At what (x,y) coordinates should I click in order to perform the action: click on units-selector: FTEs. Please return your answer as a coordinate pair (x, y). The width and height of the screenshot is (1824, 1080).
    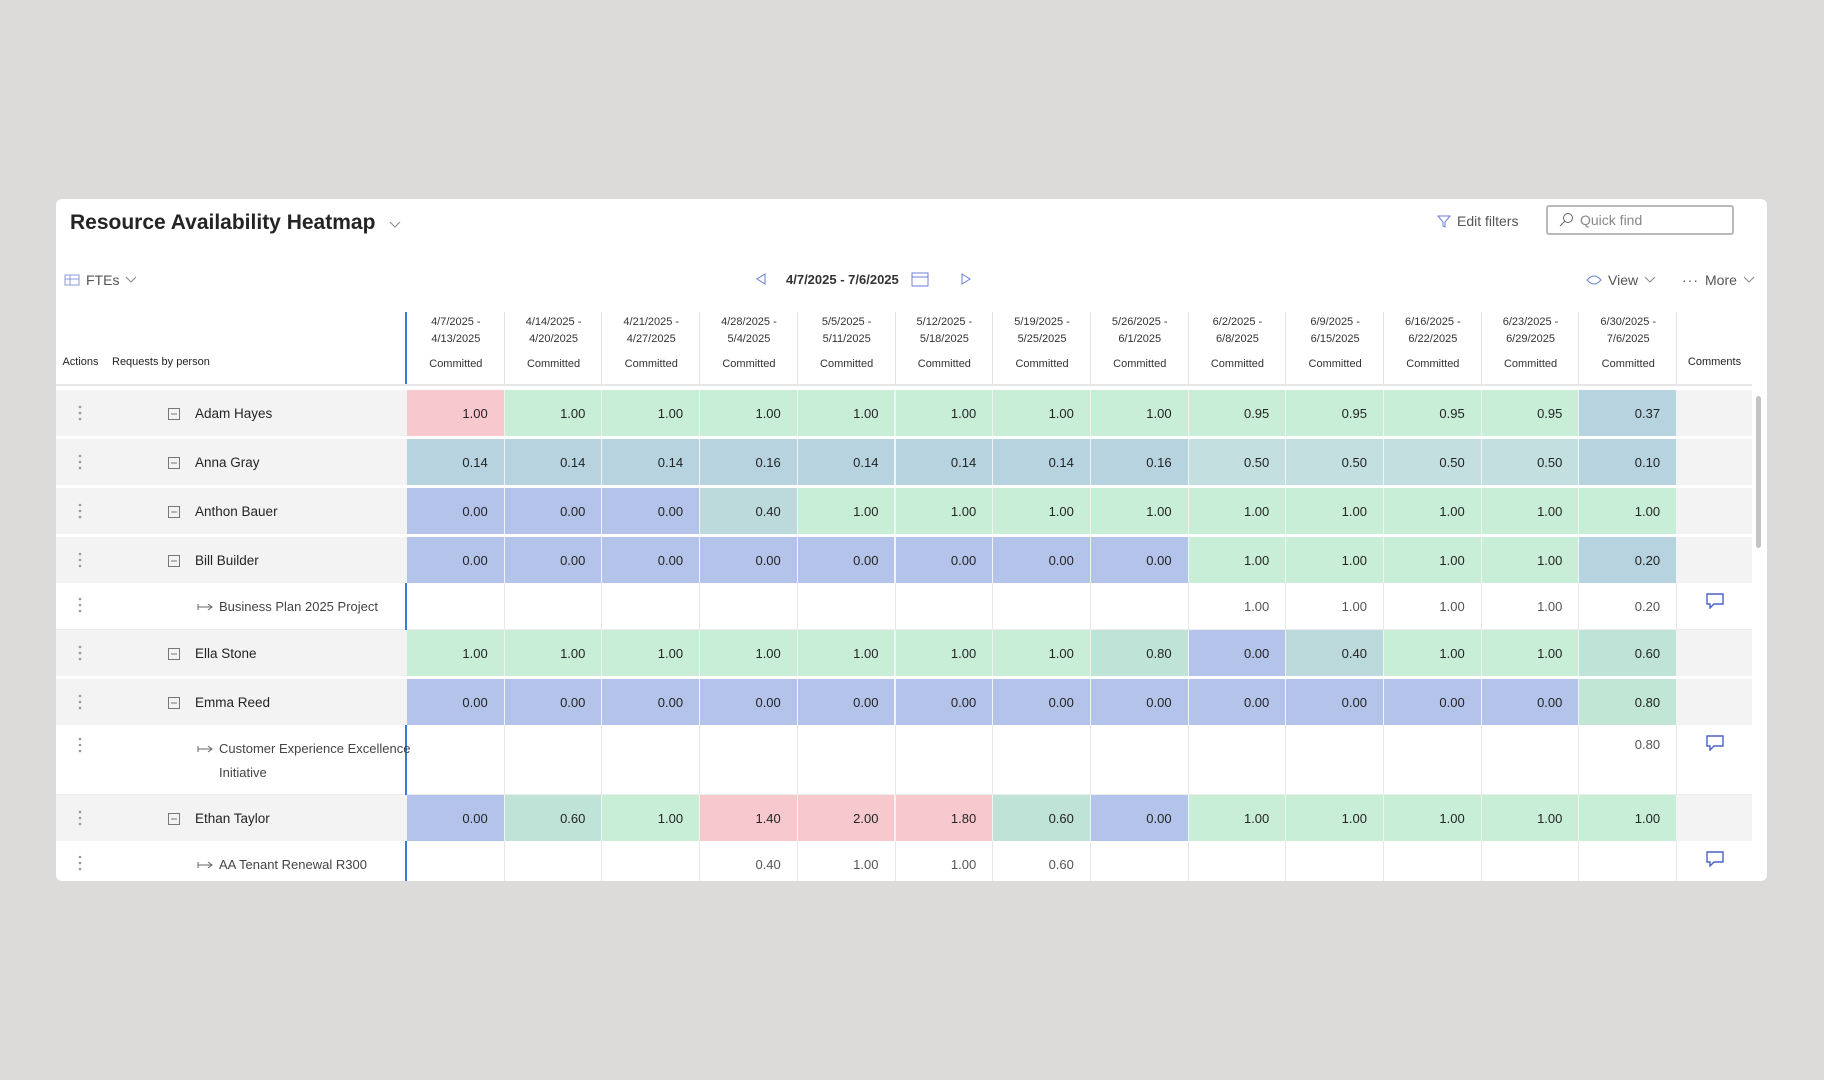
    Looking at the image, I should click on (100, 280).